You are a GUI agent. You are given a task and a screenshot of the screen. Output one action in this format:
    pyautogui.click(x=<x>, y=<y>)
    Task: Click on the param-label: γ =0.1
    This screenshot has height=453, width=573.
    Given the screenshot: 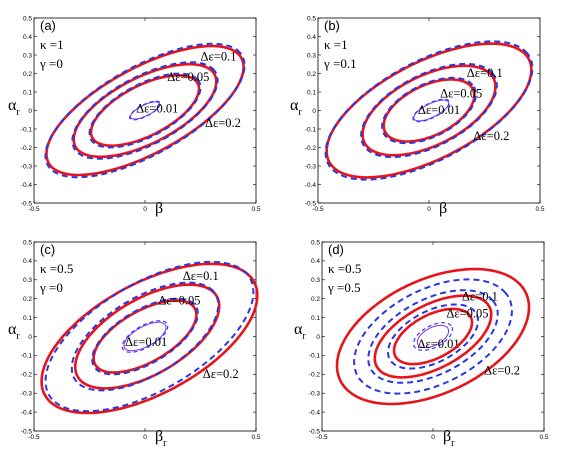 What is the action you would take?
    pyautogui.click(x=340, y=63)
    